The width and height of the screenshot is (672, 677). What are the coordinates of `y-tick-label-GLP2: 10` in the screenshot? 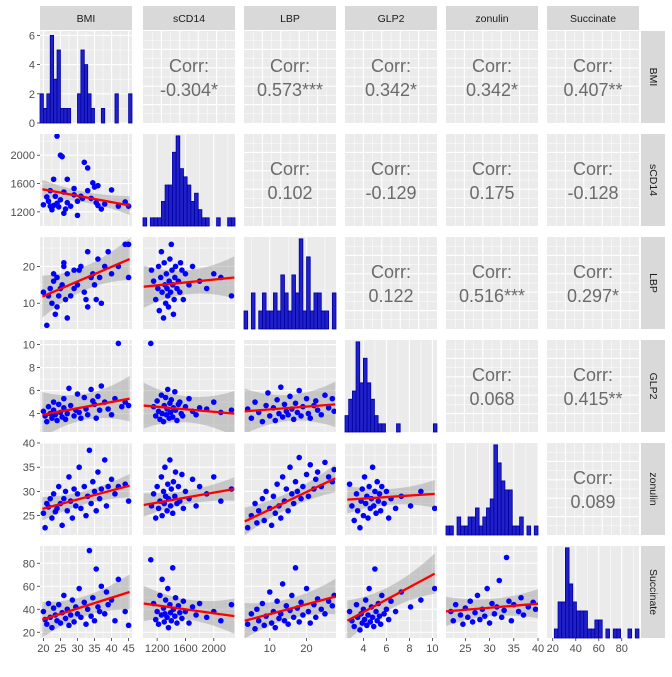 It's located at (29, 346).